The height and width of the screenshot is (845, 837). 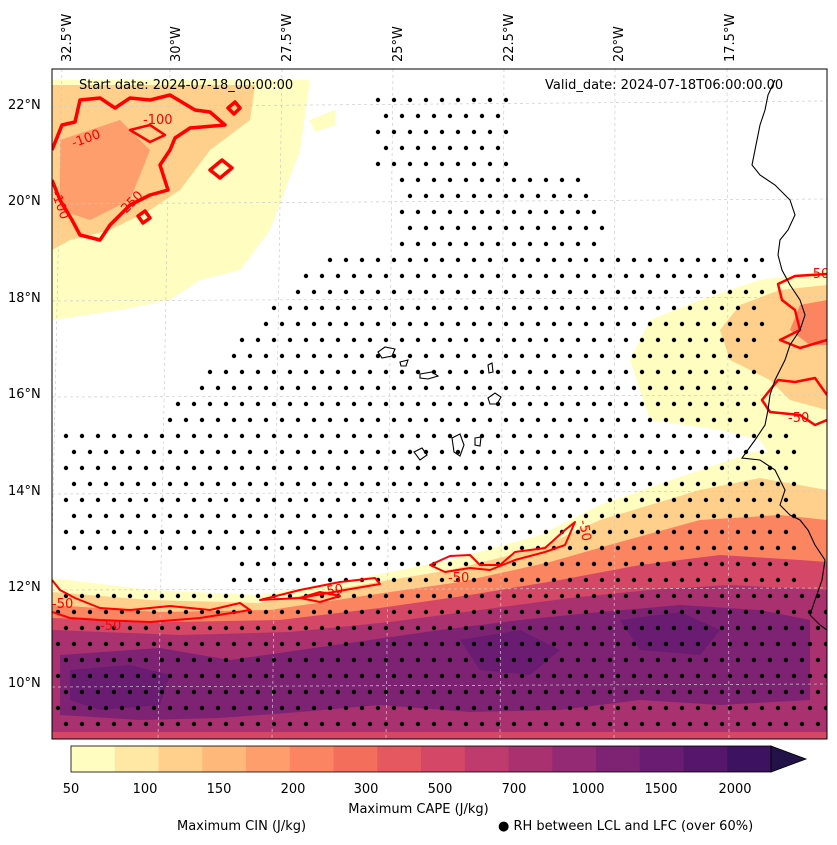 What do you see at coordinates (24, 394) in the screenshot?
I see `lat-label: 16°N` at bounding box center [24, 394].